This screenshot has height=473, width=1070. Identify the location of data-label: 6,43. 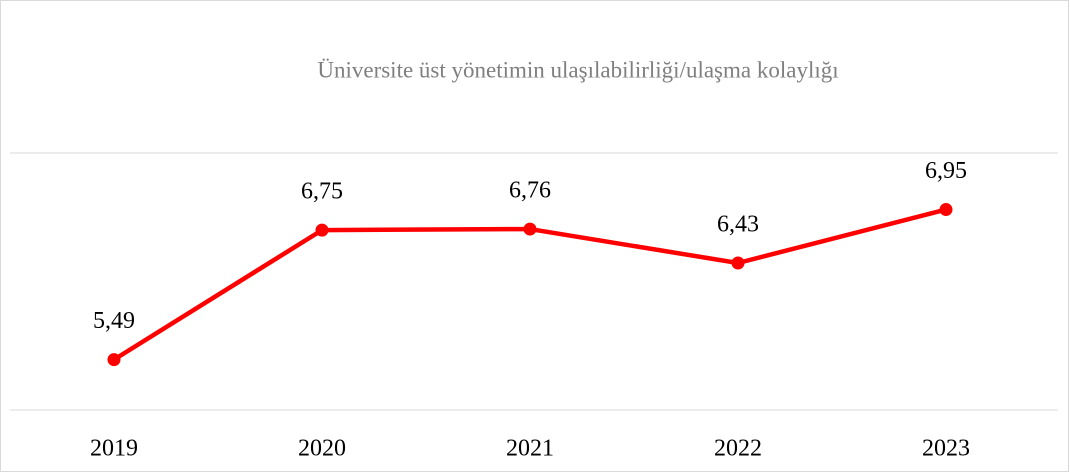
(738, 224).